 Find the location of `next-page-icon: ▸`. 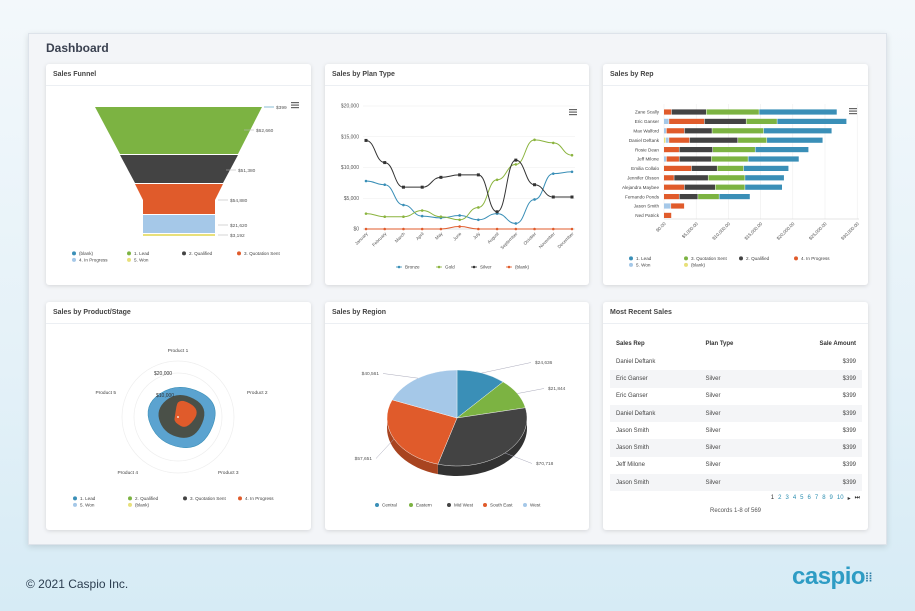

next-page-icon: ▸ is located at coordinates (849, 499).